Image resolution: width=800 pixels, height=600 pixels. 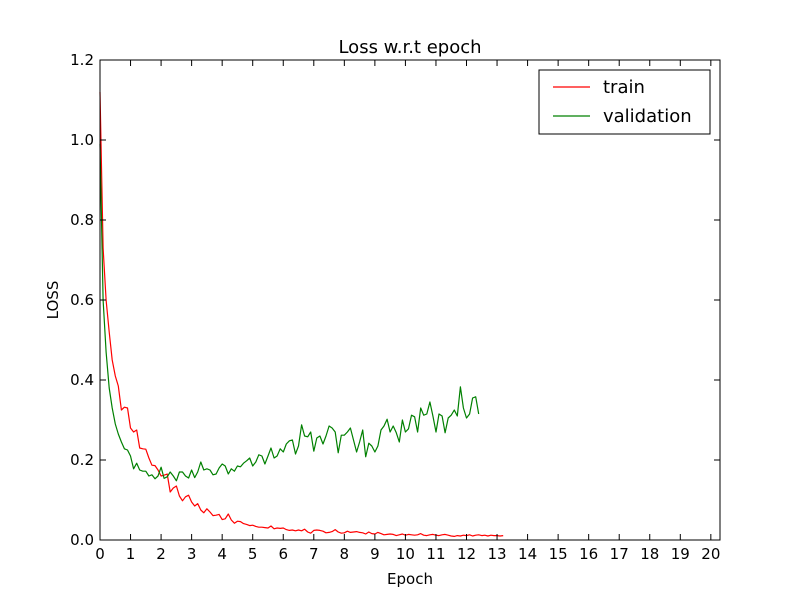 What do you see at coordinates (647, 116) in the screenshot?
I see `legend-validation-label: validation` at bounding box center [647, 116].